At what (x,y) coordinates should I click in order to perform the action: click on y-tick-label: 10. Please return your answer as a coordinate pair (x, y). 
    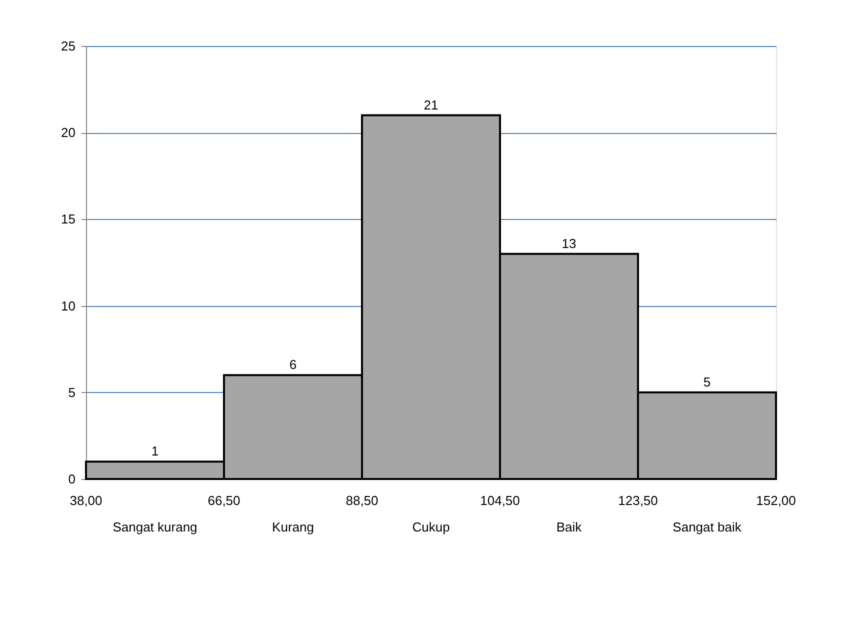
    Looking at the image, I should click on (68, 306).